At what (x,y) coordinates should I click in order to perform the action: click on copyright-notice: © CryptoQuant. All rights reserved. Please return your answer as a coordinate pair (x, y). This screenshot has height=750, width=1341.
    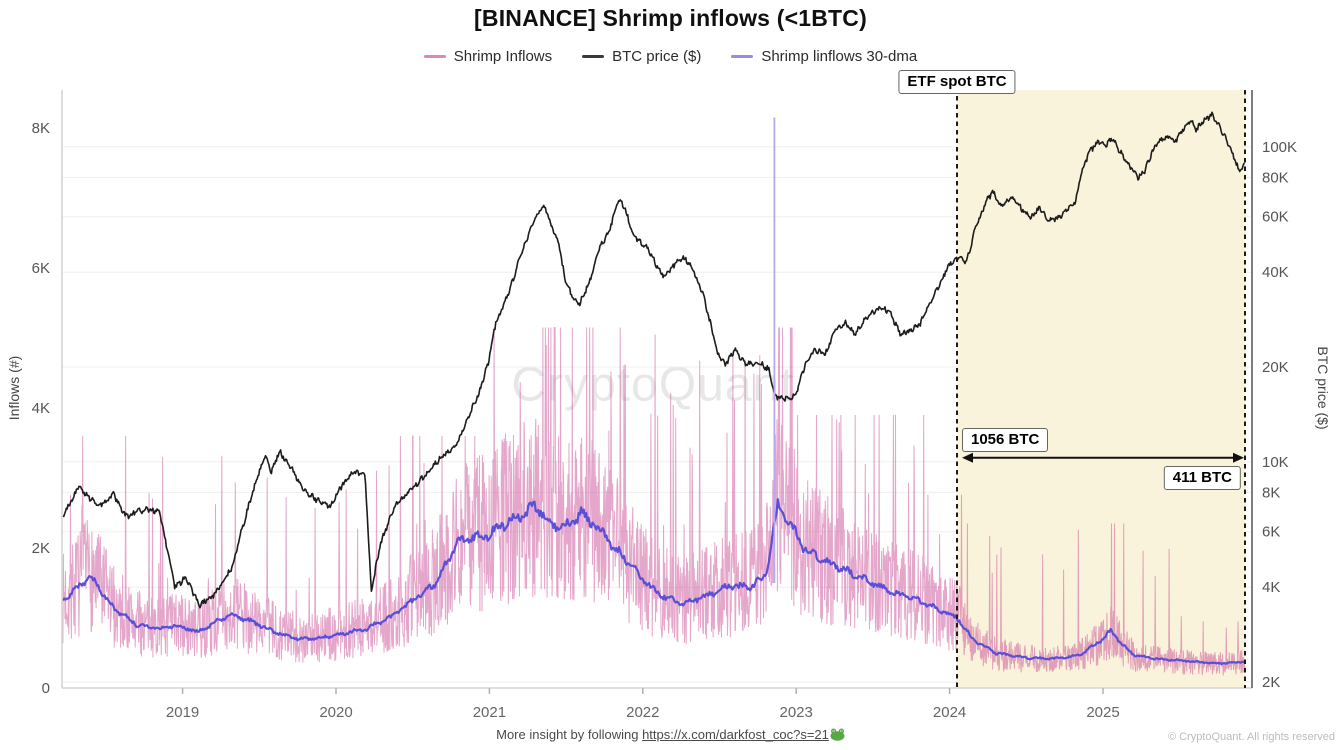
    Looking at the image, I should click on (1251, 737).